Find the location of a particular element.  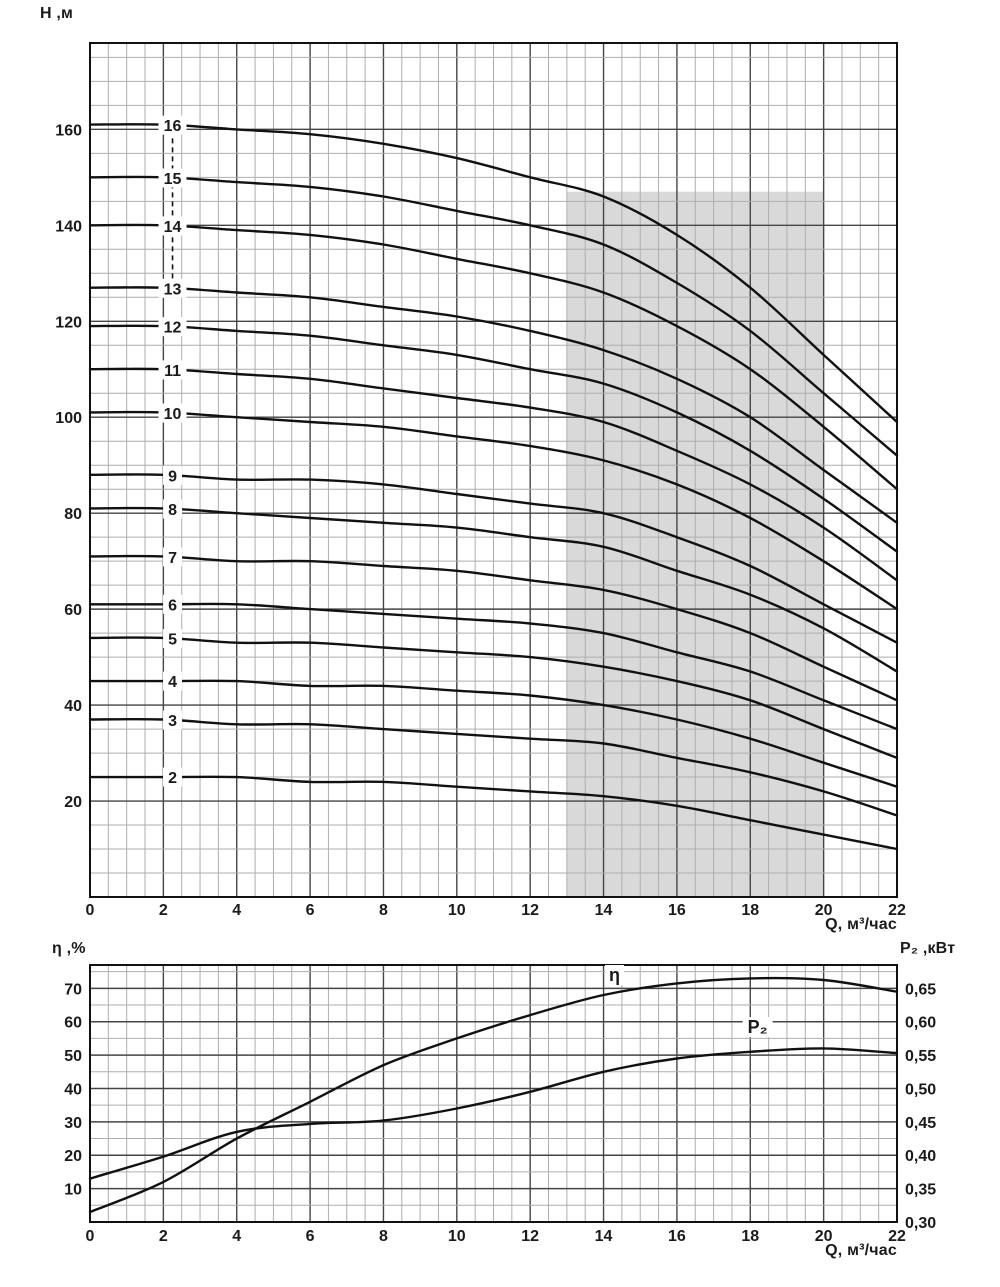

svg-text: η is located at coordinates (614, 975).